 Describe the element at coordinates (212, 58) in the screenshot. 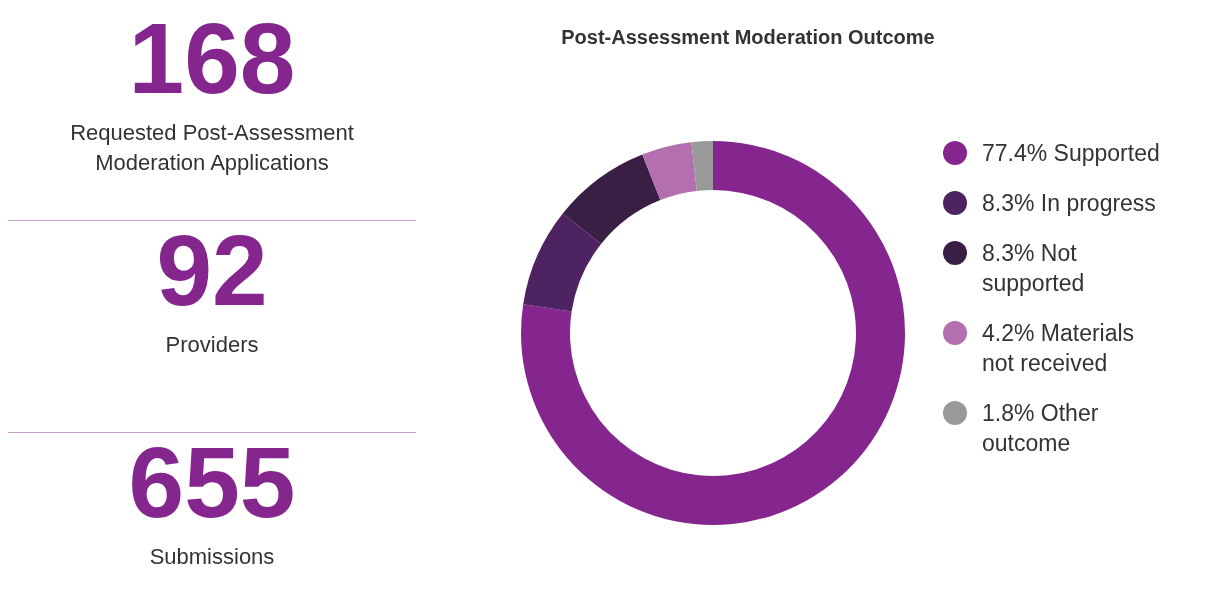

I see `text: 168` at that location.